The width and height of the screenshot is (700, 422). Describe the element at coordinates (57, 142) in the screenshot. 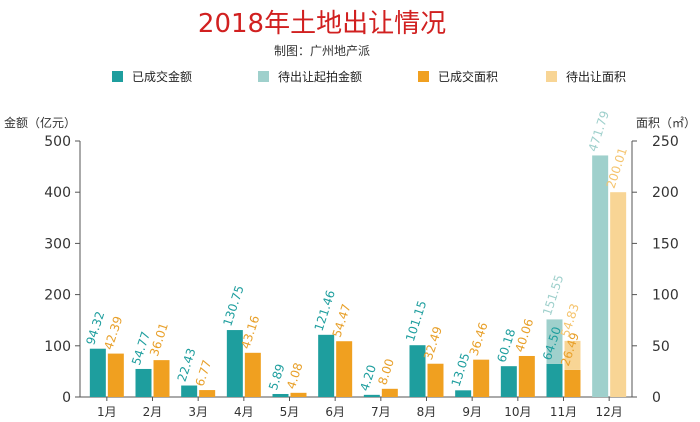

I see `left-tick-label: 500` at that location.